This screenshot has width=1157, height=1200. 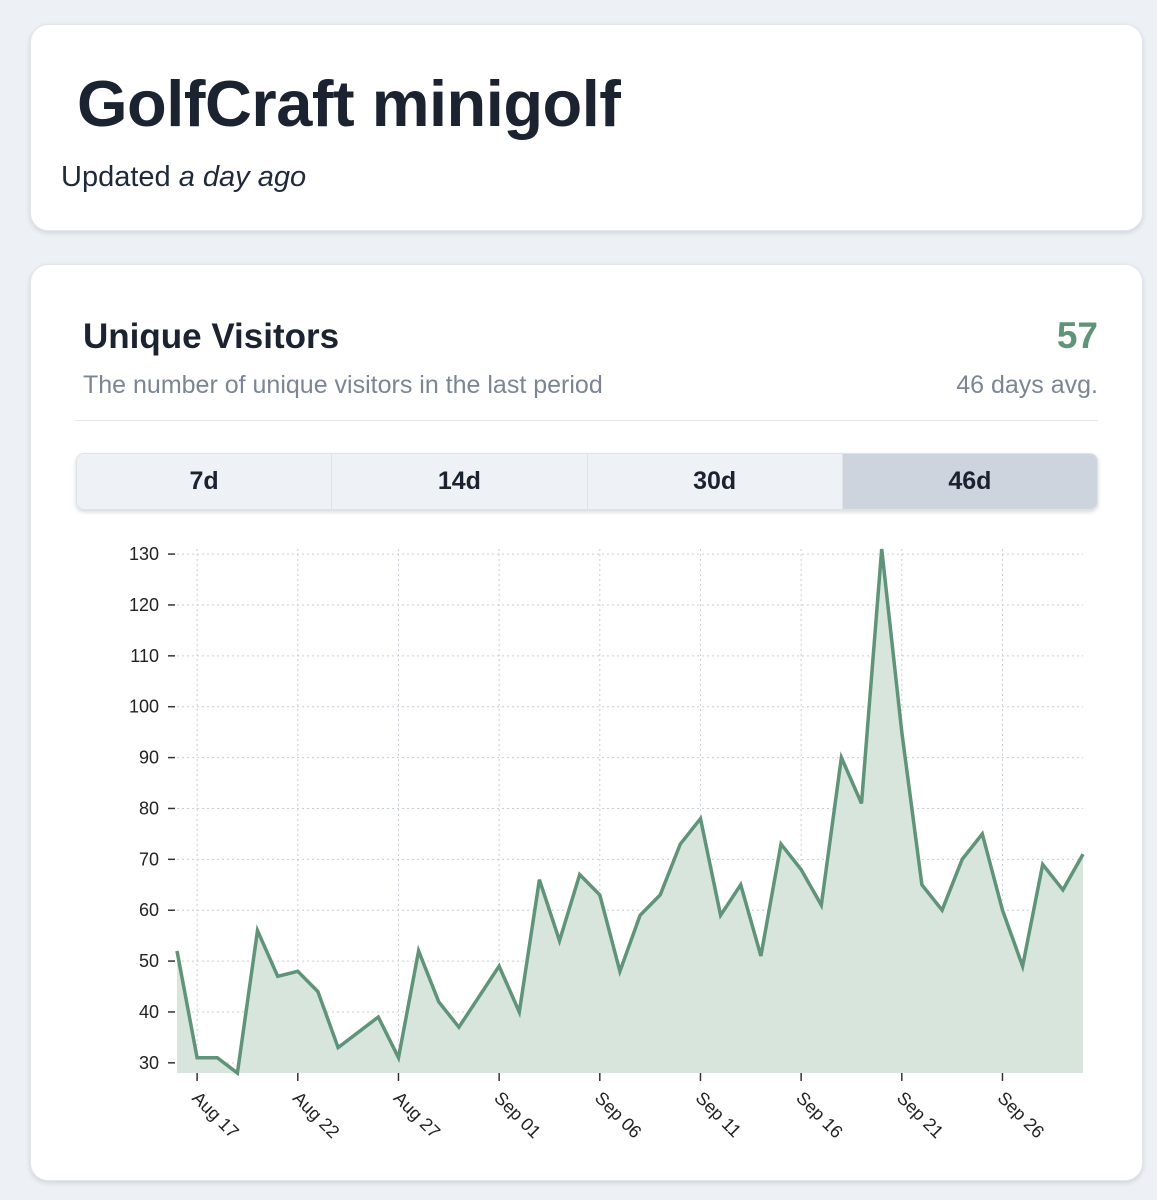 What do you see at coordinates (205, 481) in the screenshot?
I see `tab-7d: 7d` at bounding box center [205, 481].